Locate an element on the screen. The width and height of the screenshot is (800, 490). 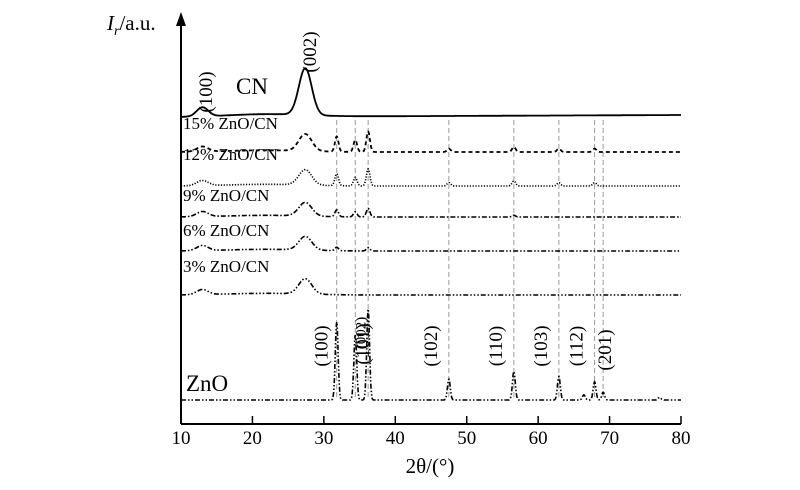
x-tick-label: 40 is located at coordinates (395, 438).